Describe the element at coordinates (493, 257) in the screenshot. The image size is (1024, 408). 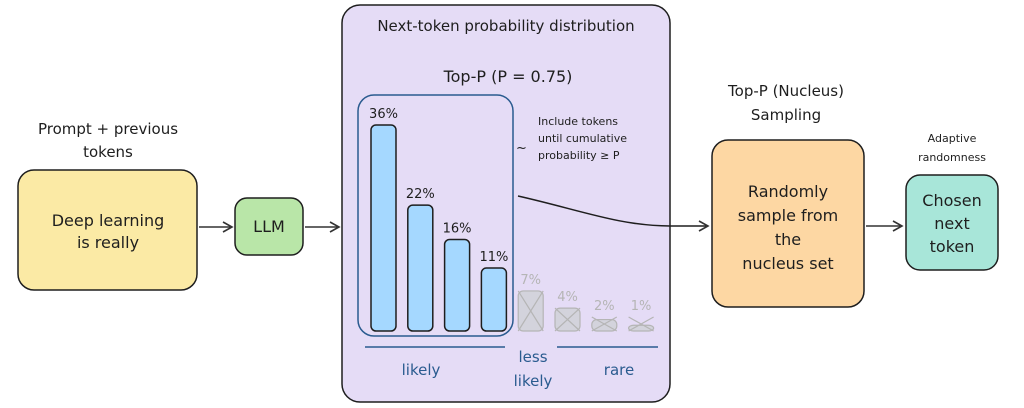
I see `bar-value-label: 11%` at that location.